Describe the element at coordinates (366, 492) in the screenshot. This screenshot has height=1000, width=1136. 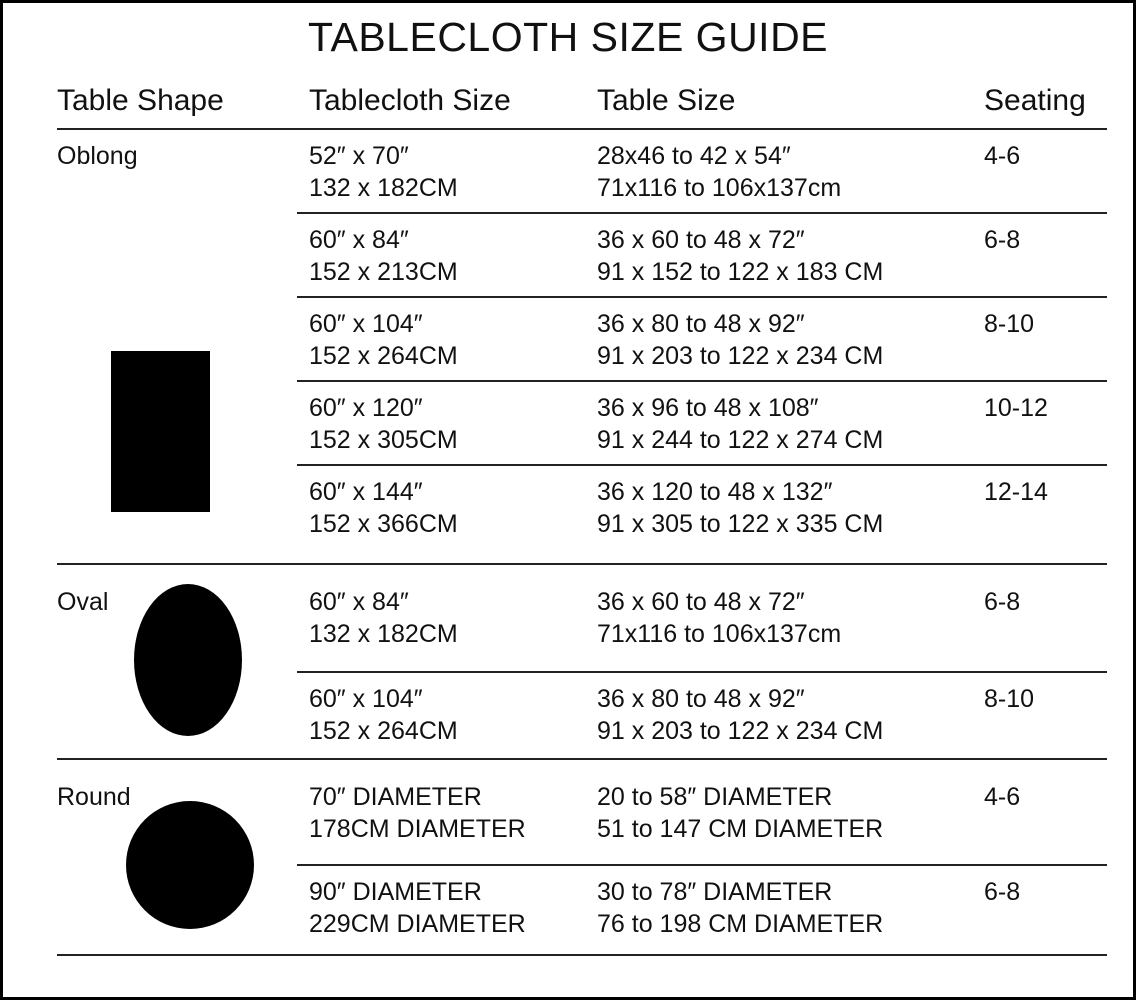
I see `tablecloth-size: 60″ x 144″` at that location.